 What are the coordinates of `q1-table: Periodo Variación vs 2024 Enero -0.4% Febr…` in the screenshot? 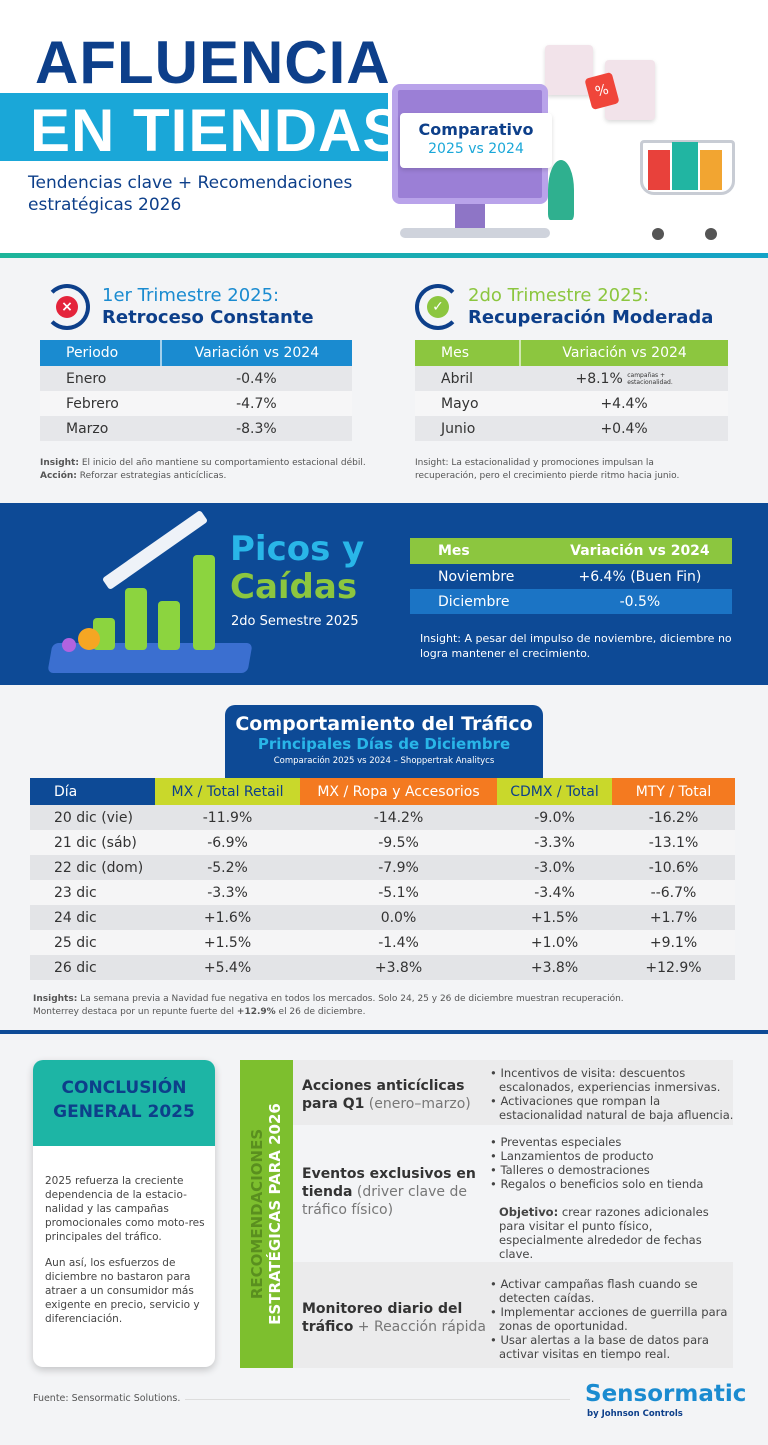 It's located at (196, 390).